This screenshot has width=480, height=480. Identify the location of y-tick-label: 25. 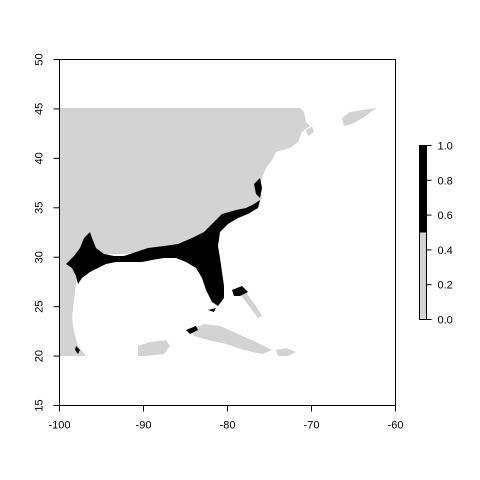
(40, 307).